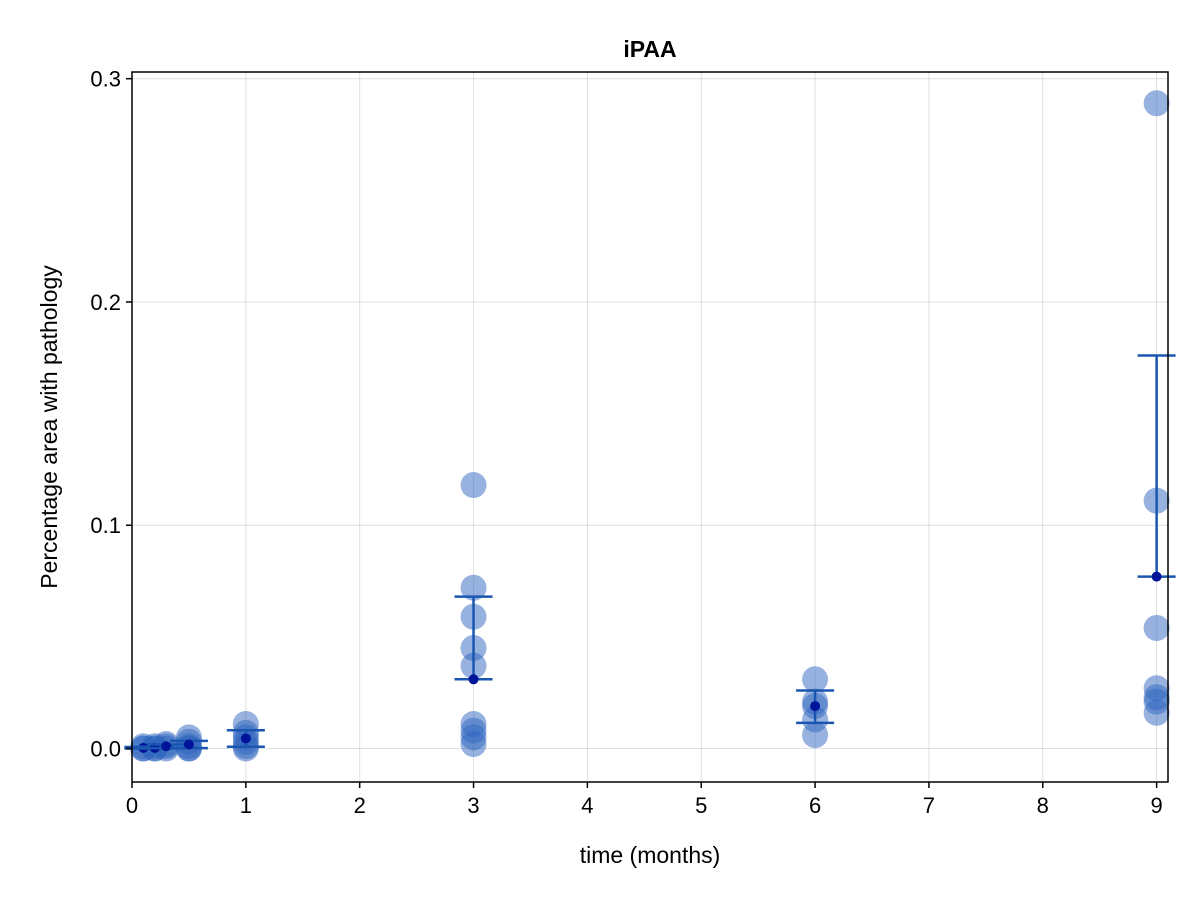  What do you see at coordinates (929, 805) in the screenshot?
I see `x-tick-label: 7` at bounding box center [929, 805].